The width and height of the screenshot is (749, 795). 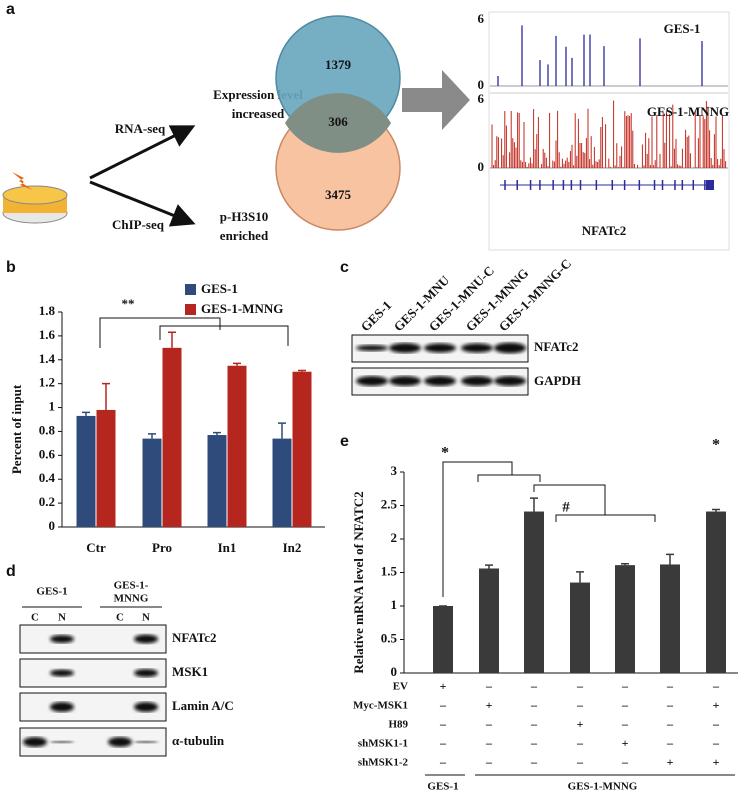 What do you see at coordinates (47, 453) in the screenshot?
I see `y-tick-label: 0.6` at bounding box center [47, 453].